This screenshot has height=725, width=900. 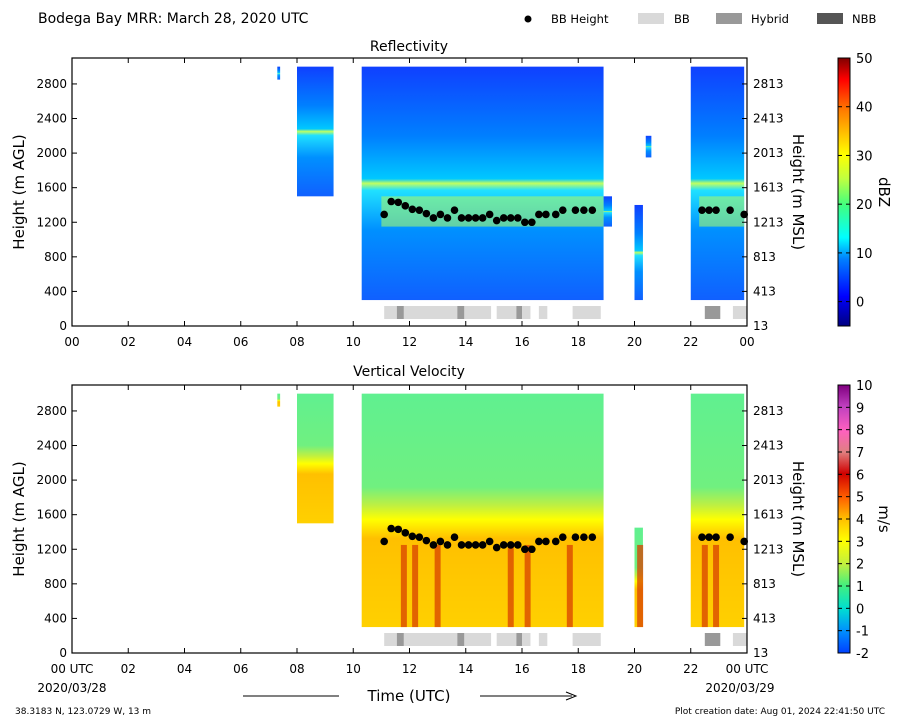 I want to click on dbz-colorbar, so click(x=844, y=192).